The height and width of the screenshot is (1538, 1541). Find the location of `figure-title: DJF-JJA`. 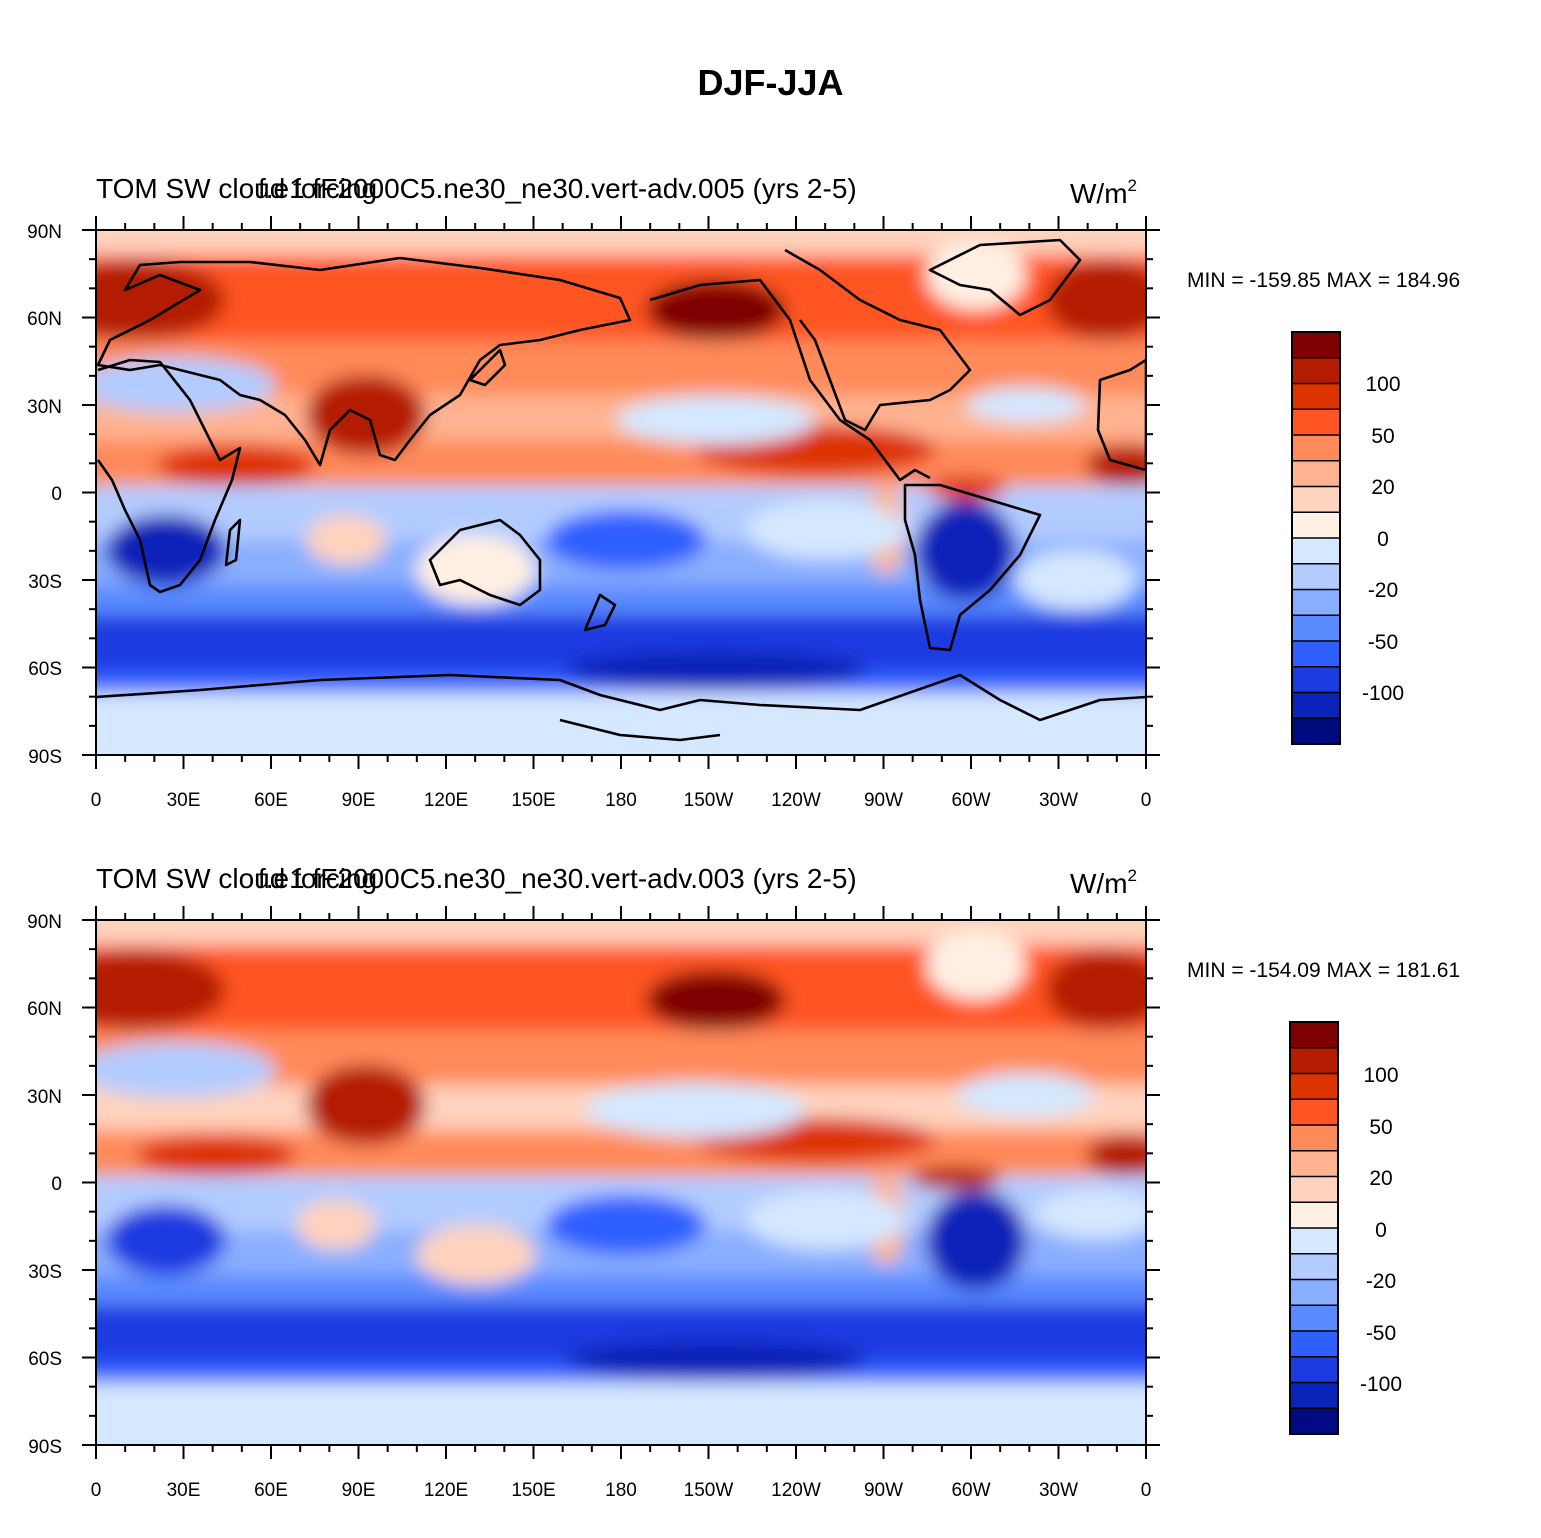

figure-title: DJF-JJA is located at coordinates (770, 82).